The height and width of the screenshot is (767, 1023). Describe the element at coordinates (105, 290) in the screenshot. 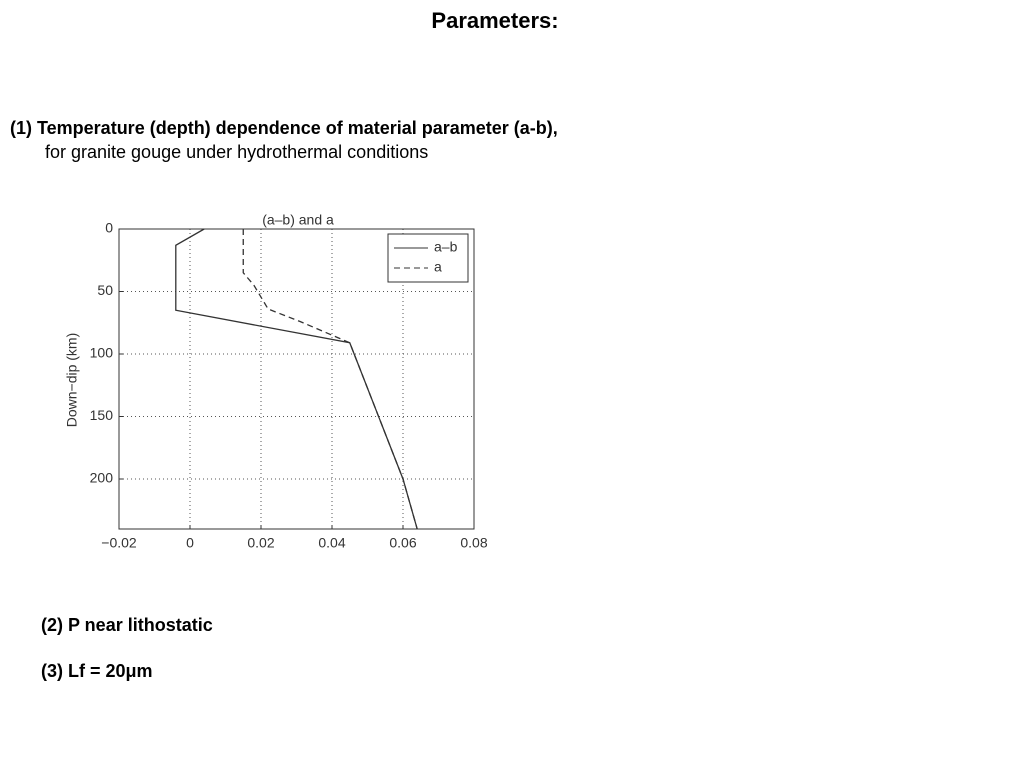

I see `y-tick-label: 50` at that location.